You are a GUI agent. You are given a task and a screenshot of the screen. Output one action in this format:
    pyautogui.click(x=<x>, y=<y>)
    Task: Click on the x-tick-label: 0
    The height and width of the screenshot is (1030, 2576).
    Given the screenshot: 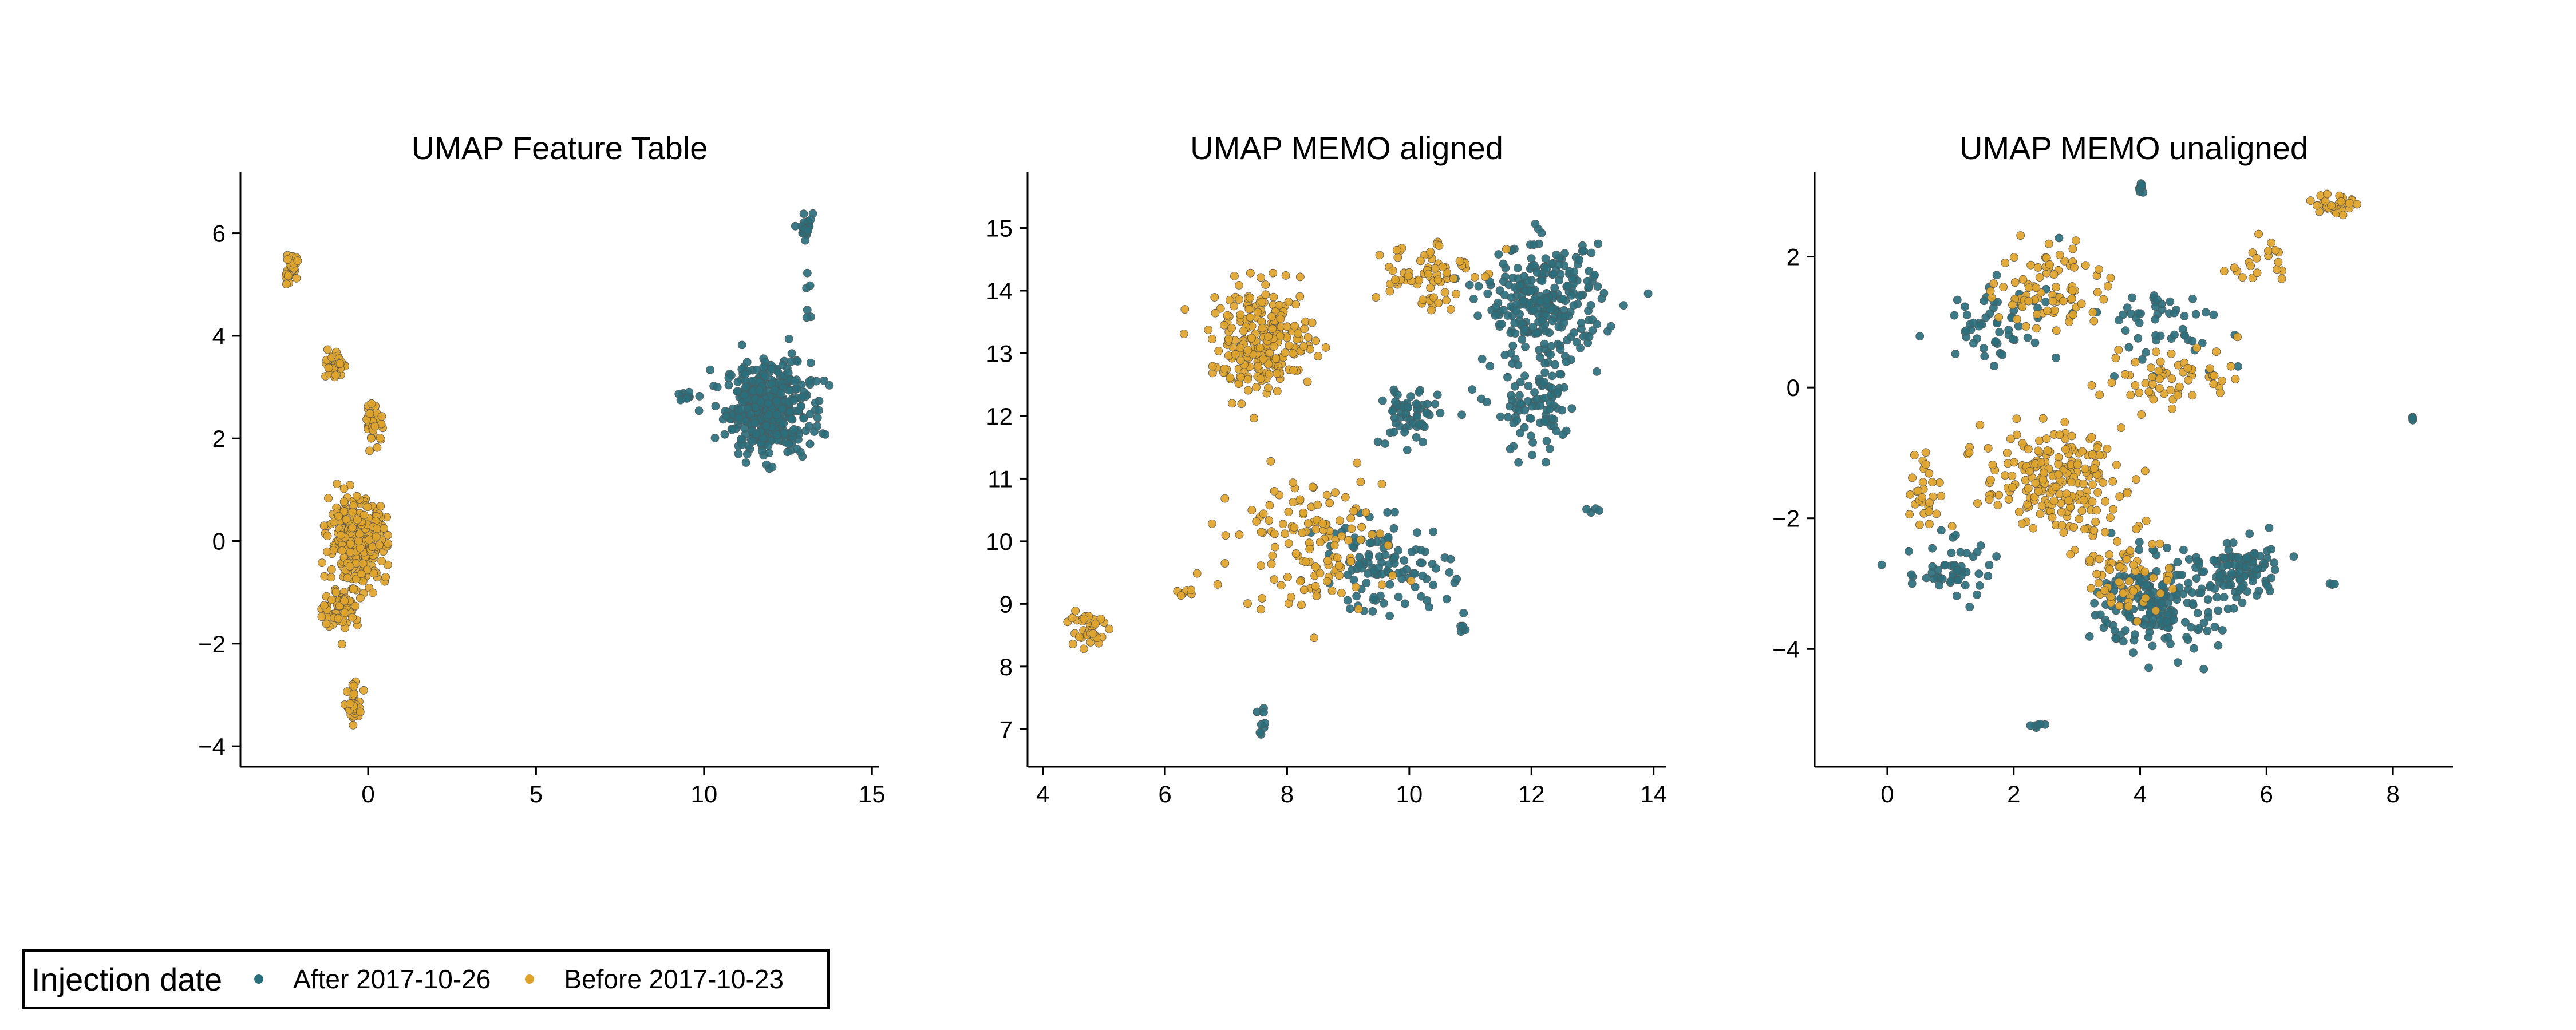 What is the action you would take?
    pyautogui.click(x=1887, y=794)
    